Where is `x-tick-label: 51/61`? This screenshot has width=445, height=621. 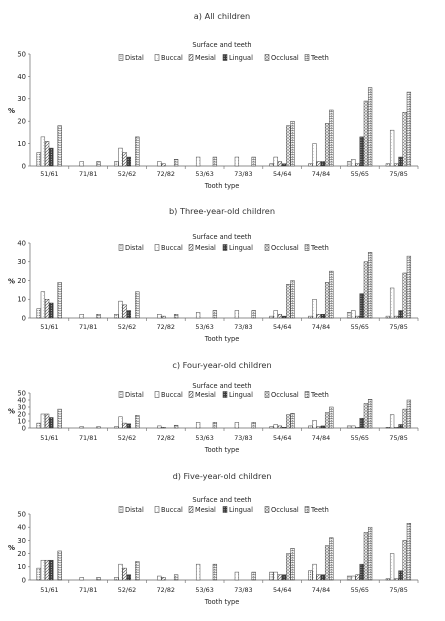 x-tick-label: 51/61 is located at coordinates (49, 590).